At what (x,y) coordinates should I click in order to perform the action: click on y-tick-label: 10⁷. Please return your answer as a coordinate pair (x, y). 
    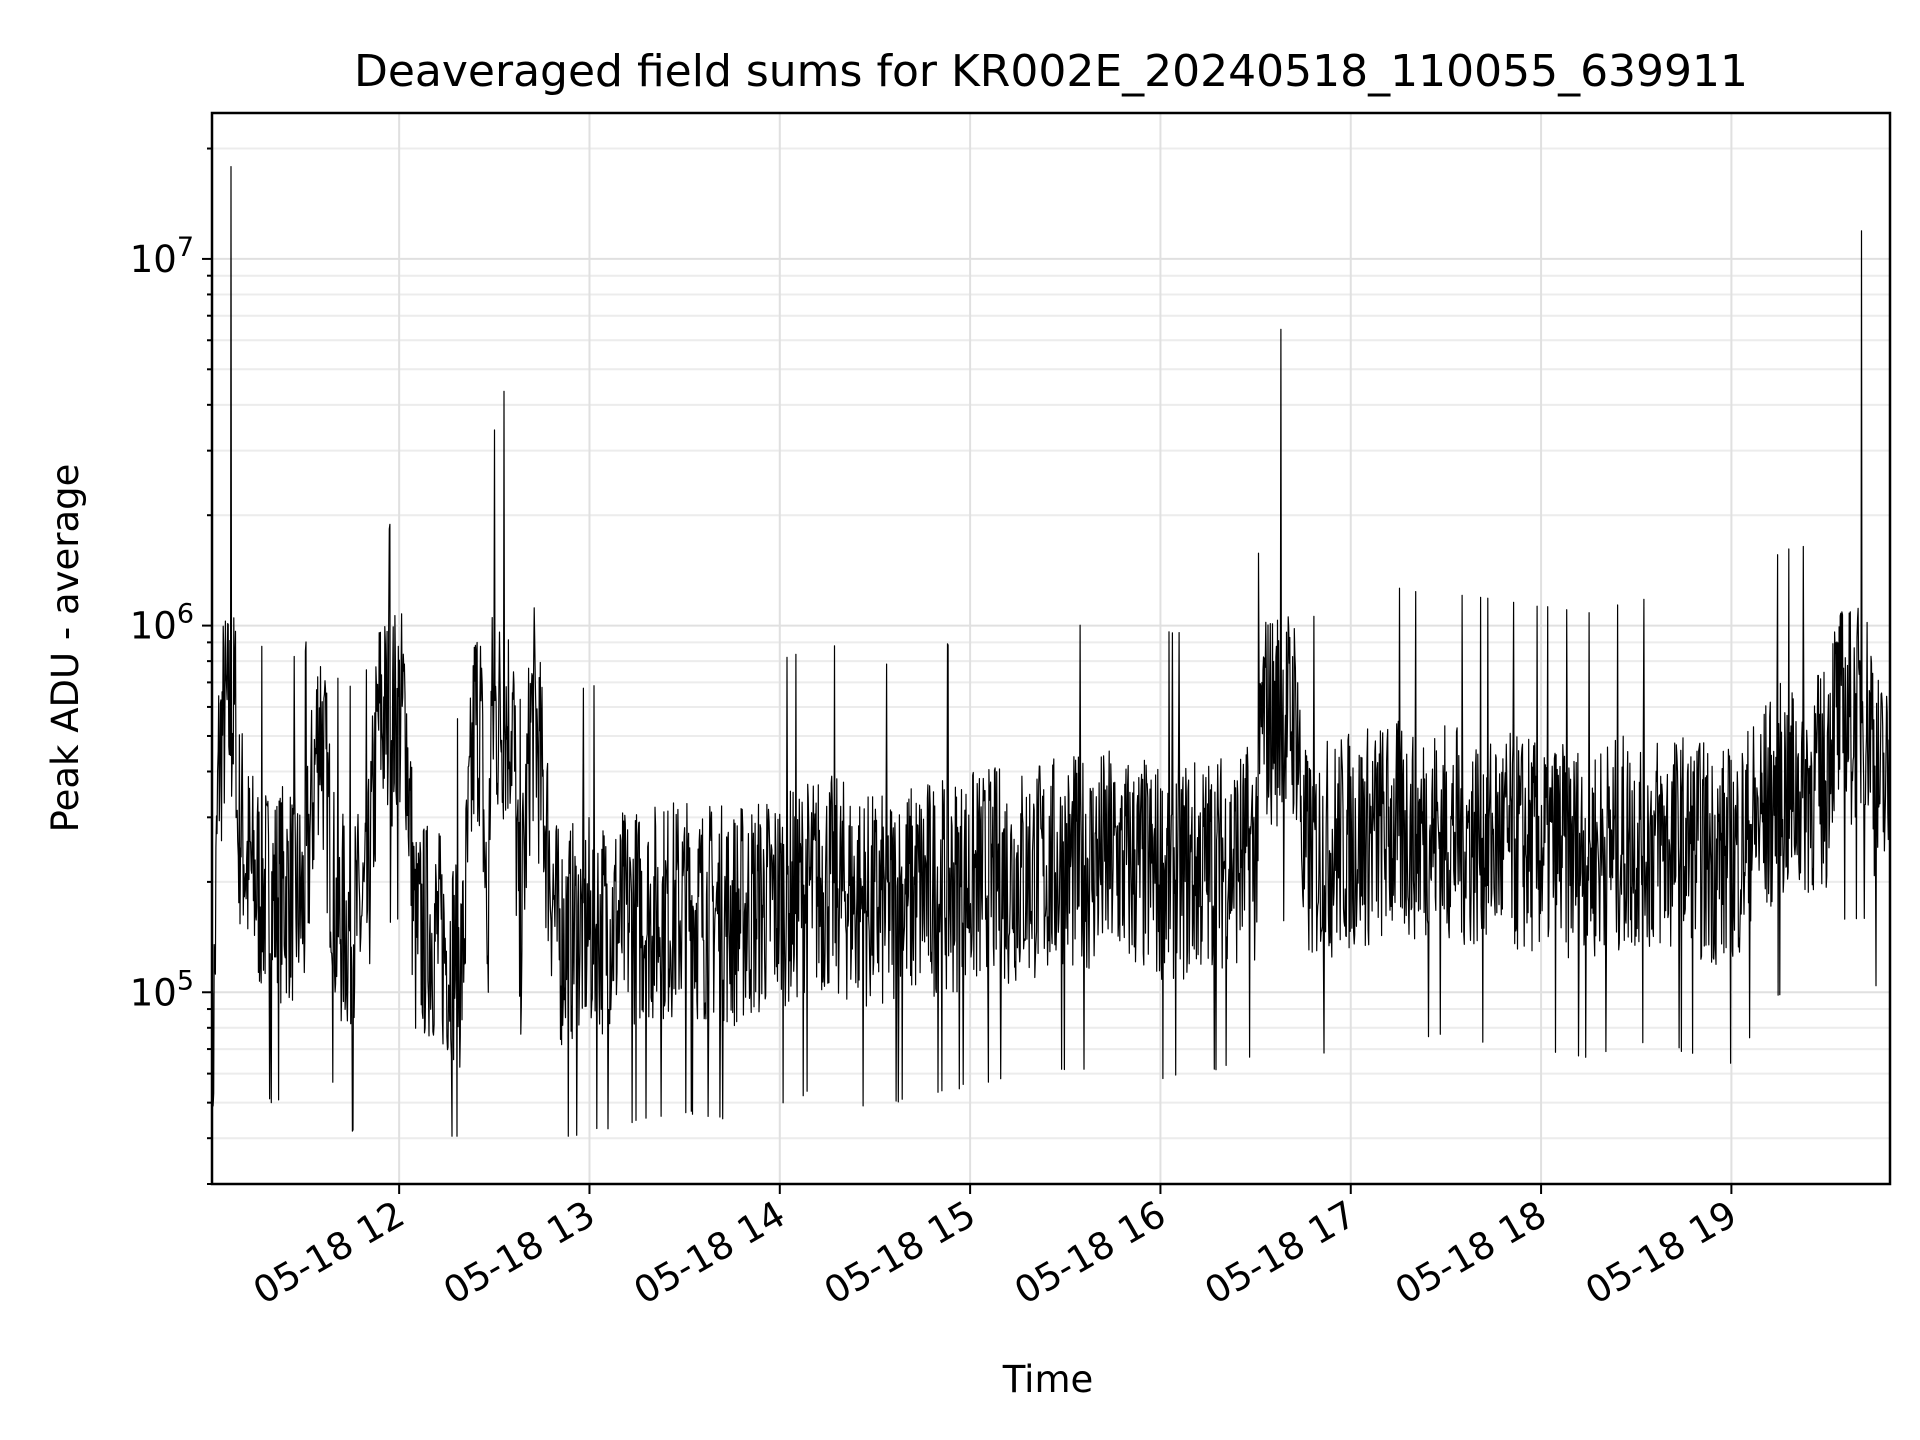
    Looking at the image, I should click on (162, 256).